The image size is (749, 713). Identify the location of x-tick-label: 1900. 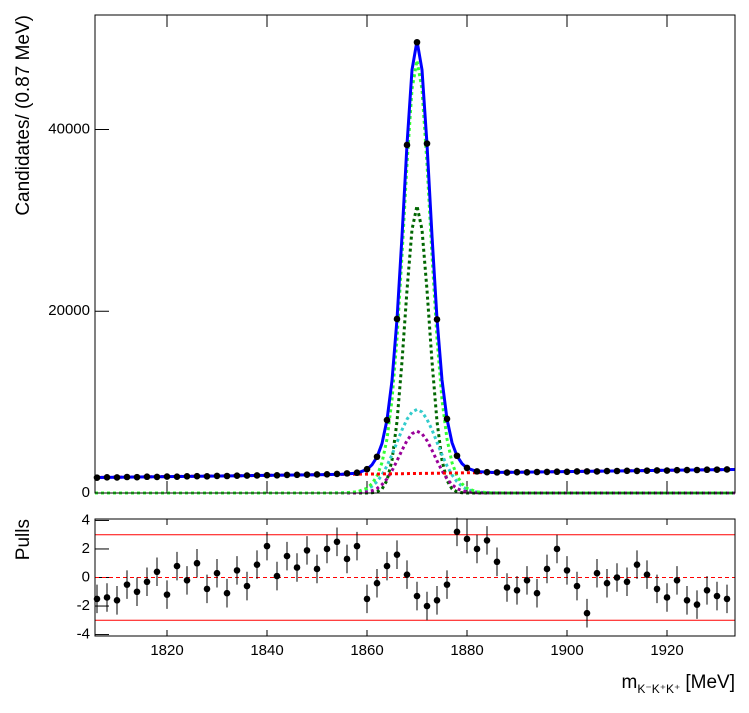
(566, 650).